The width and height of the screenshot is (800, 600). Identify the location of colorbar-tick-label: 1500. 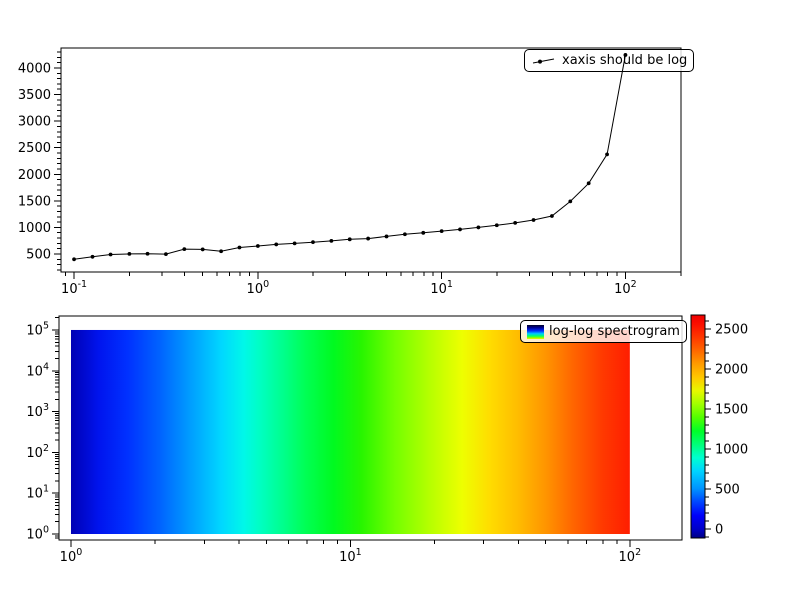
(731, 410).